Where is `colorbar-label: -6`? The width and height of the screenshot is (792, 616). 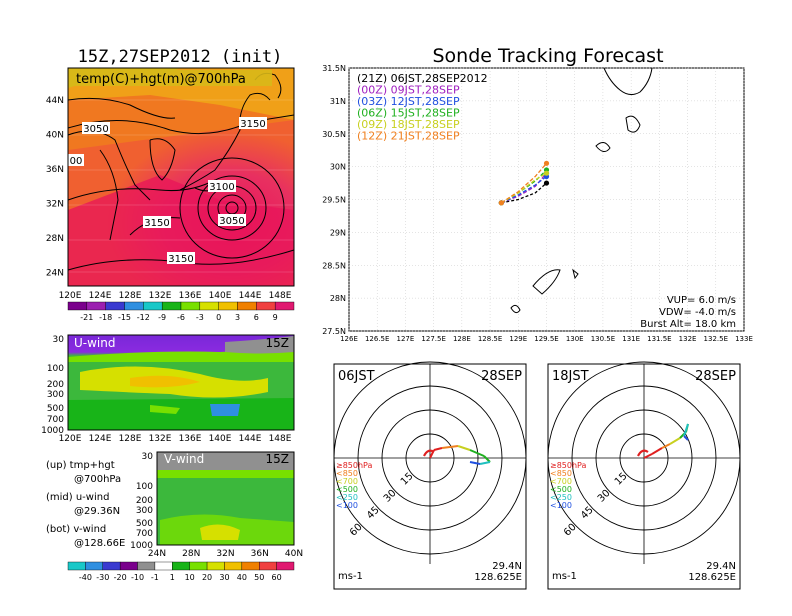
colorbar-label: -6 is located at coordinates (181, 317).